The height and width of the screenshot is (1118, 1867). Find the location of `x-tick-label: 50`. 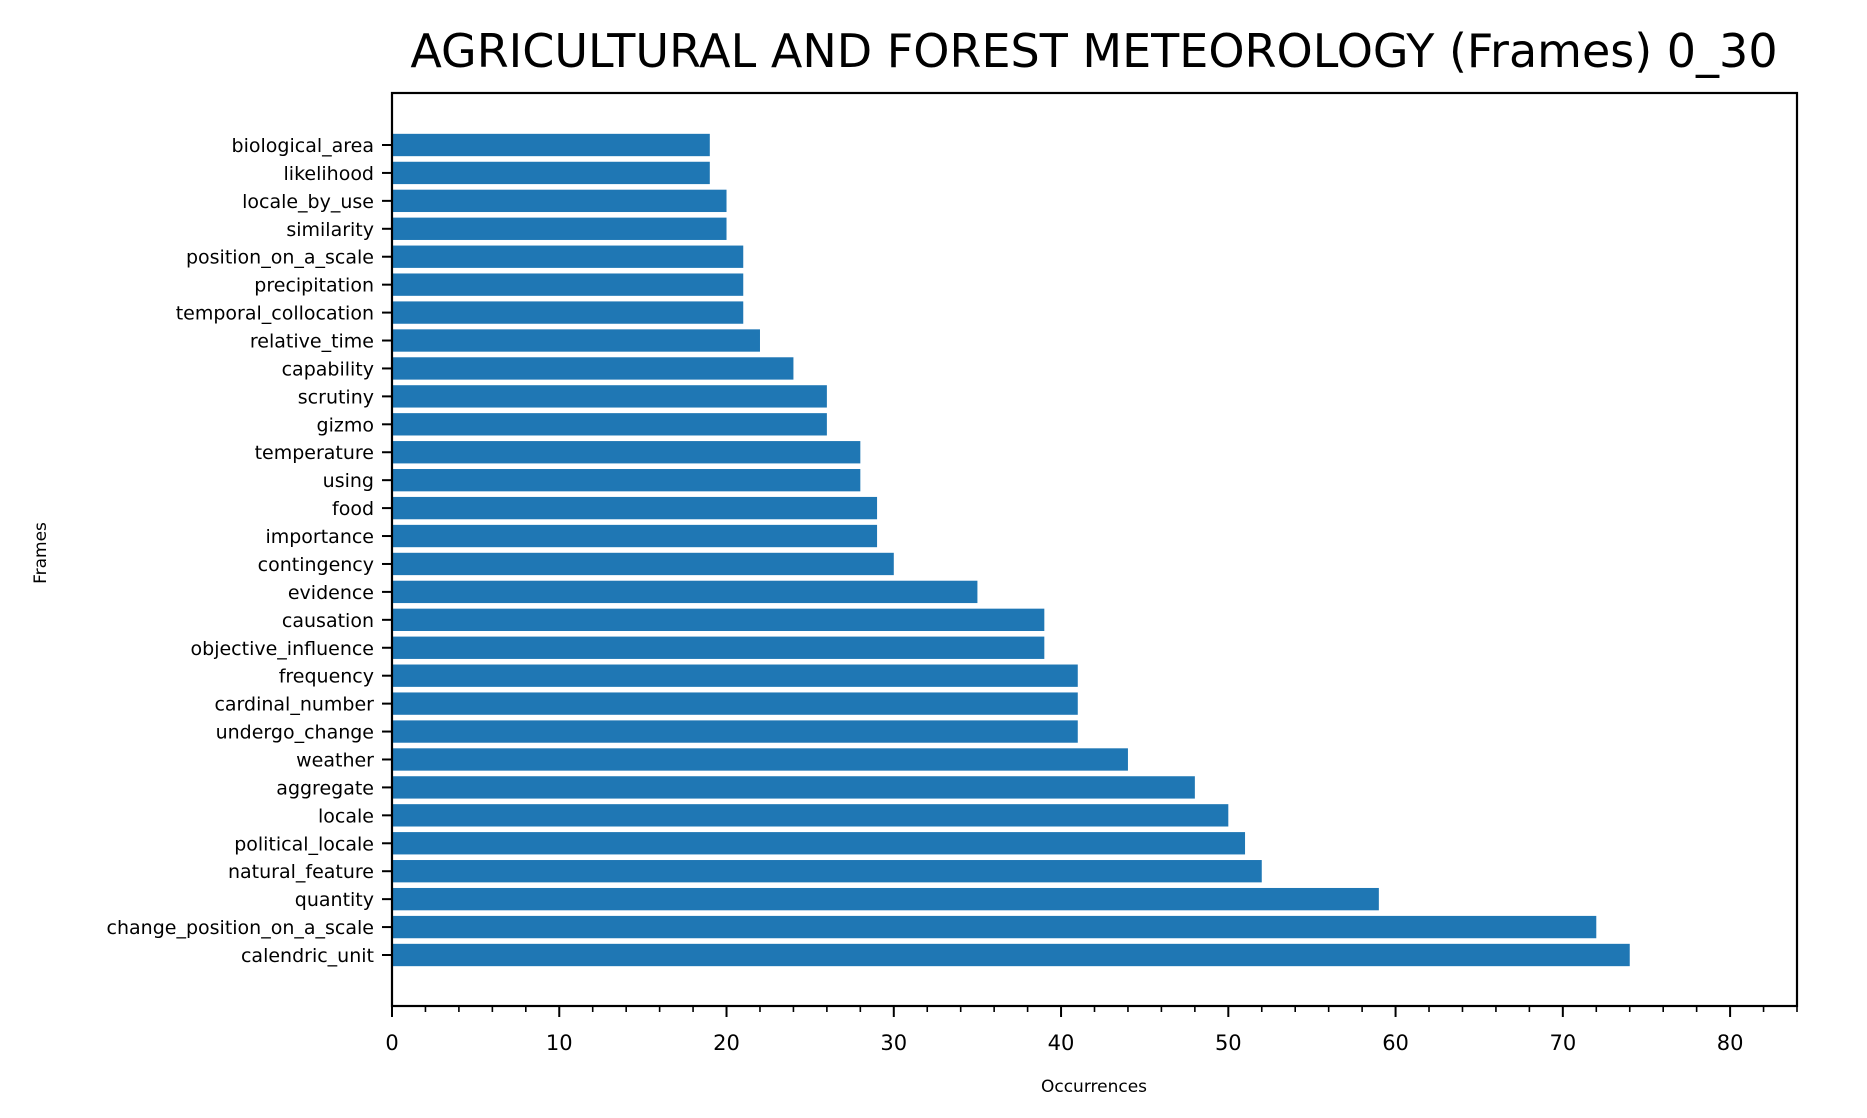

x-tick-label: 50 is located at coordinates (1228, 1043).